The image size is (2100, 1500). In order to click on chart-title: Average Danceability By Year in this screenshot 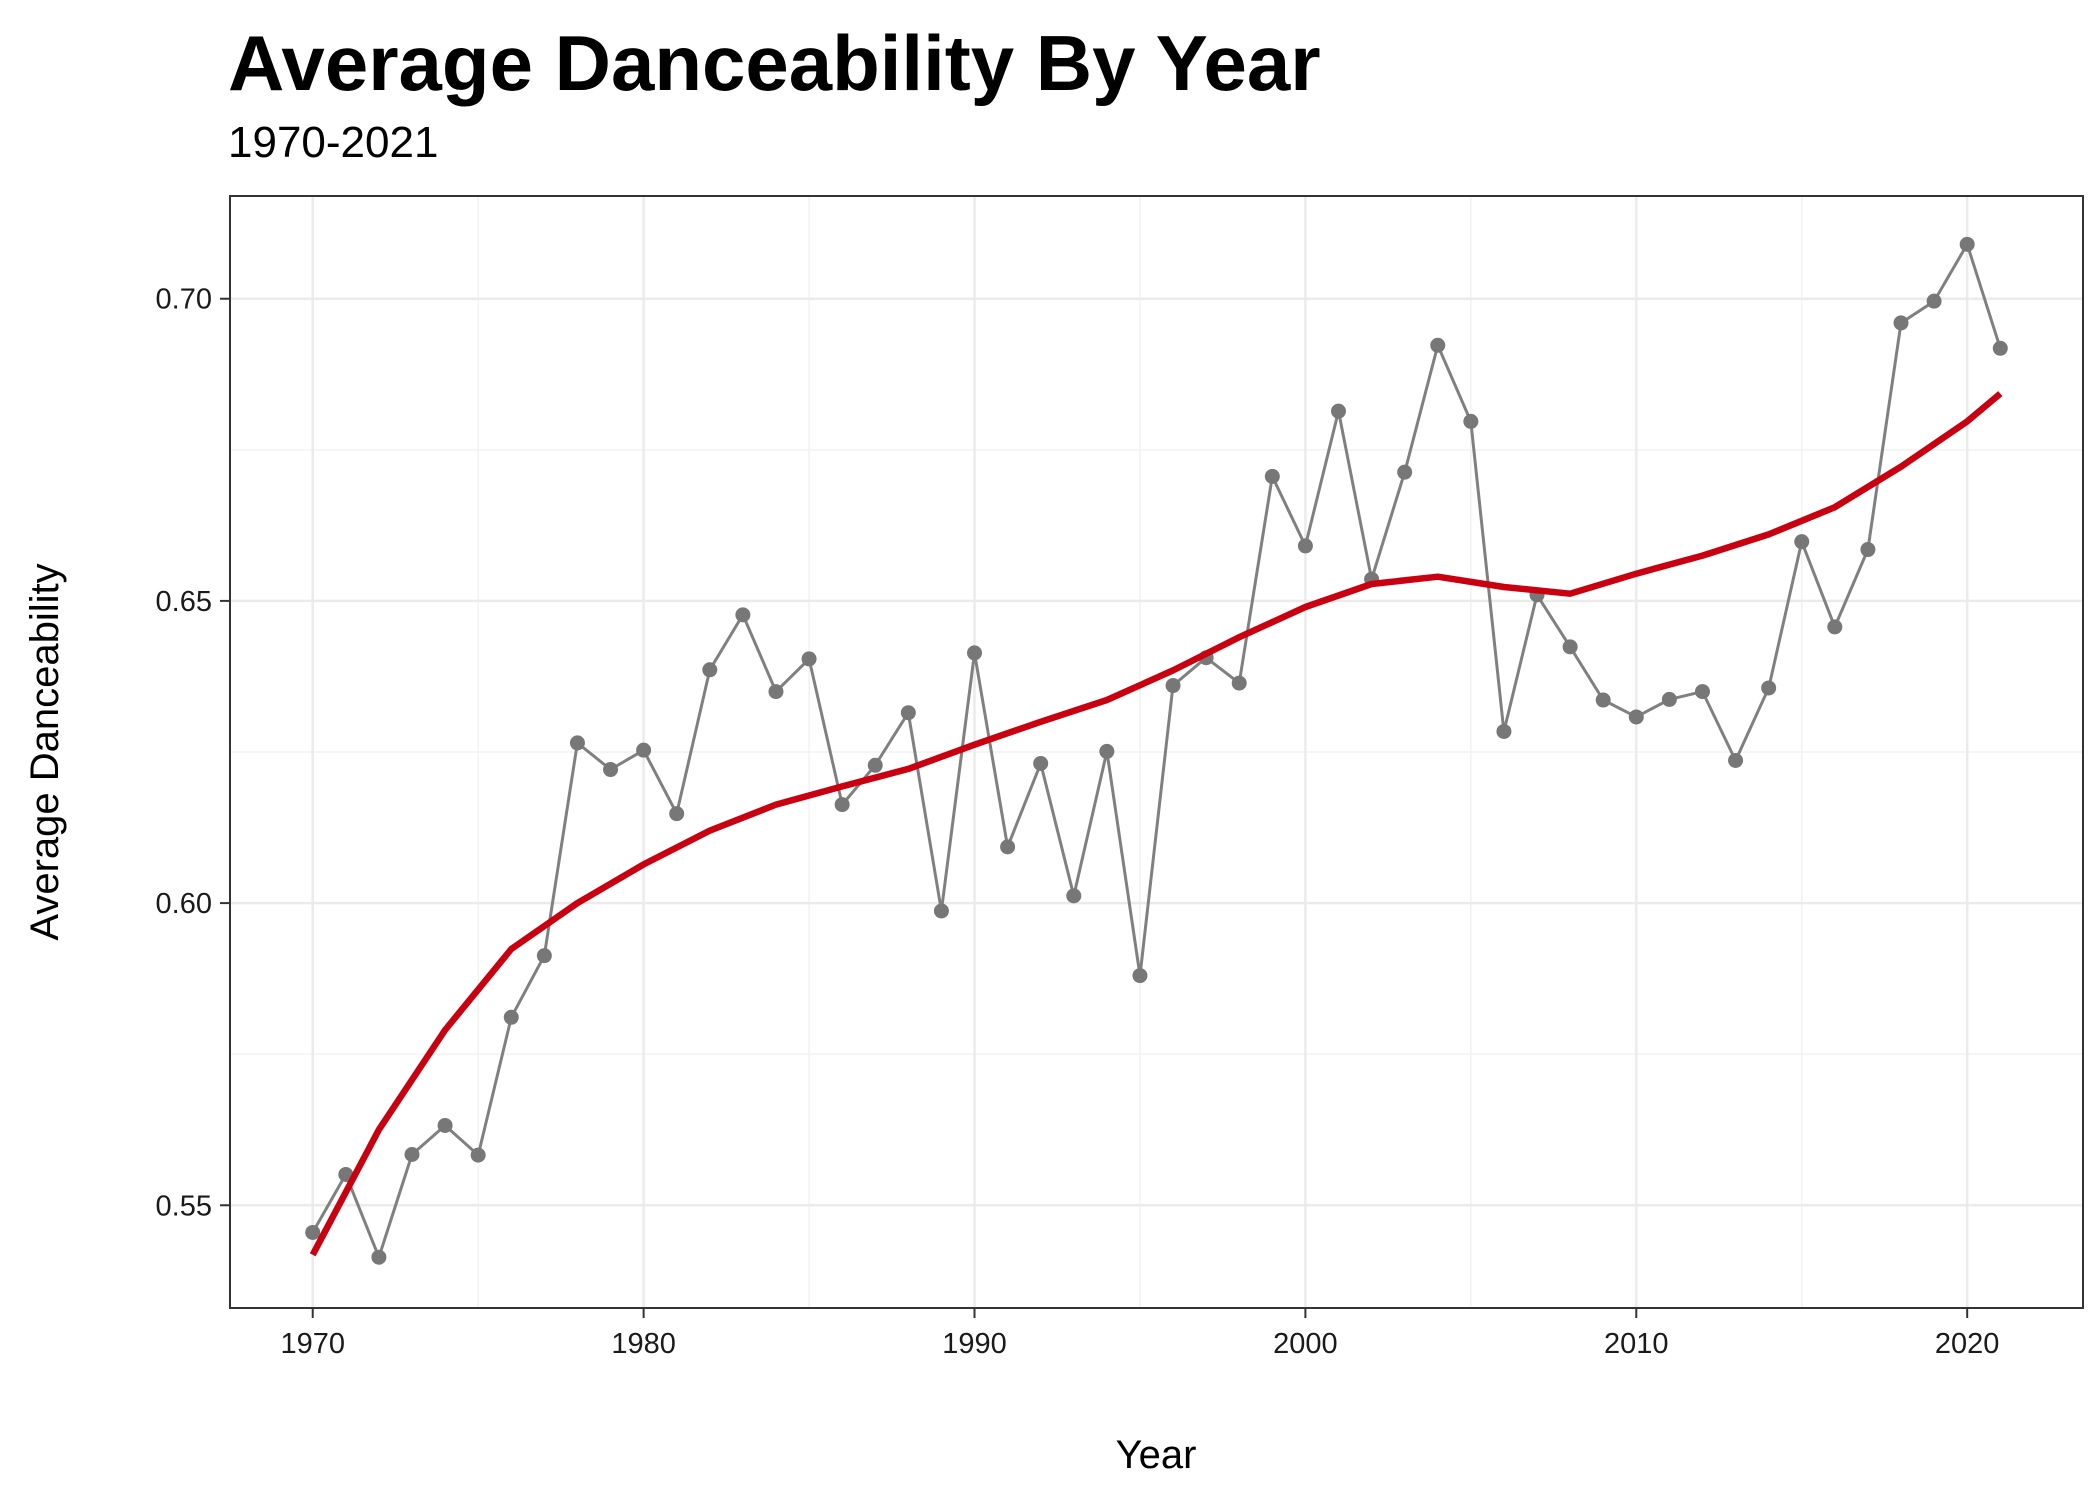, I will do `click(774, 63)`.